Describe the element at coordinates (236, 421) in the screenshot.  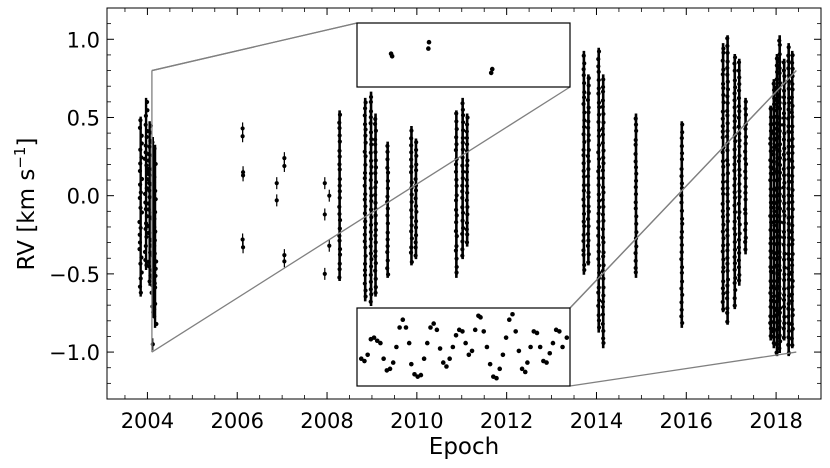
I see `x-tick-label: 2006` at that location.